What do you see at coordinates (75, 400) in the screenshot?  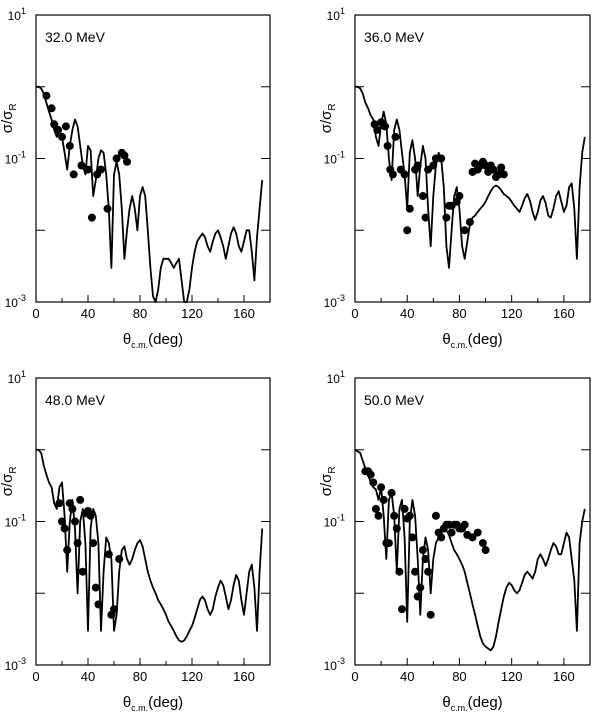 I see `chart-title: 48.0 MeV` at bounding box center [75, 400].